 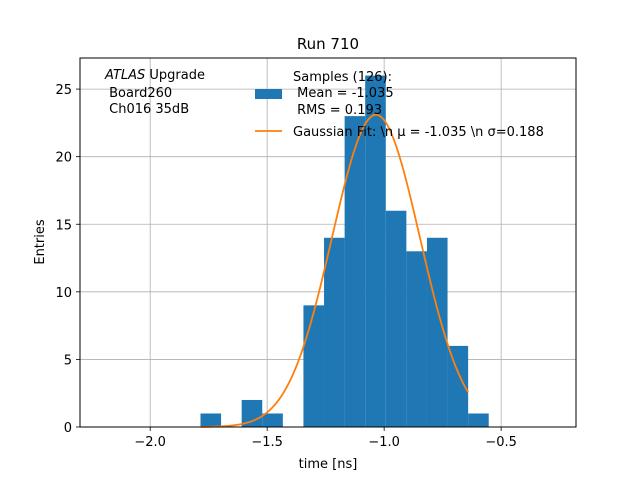 What do you see at coordinates (68, 428) in the screenshot?
I see `y-tick-label: 0` at bounding box center [68, 428].